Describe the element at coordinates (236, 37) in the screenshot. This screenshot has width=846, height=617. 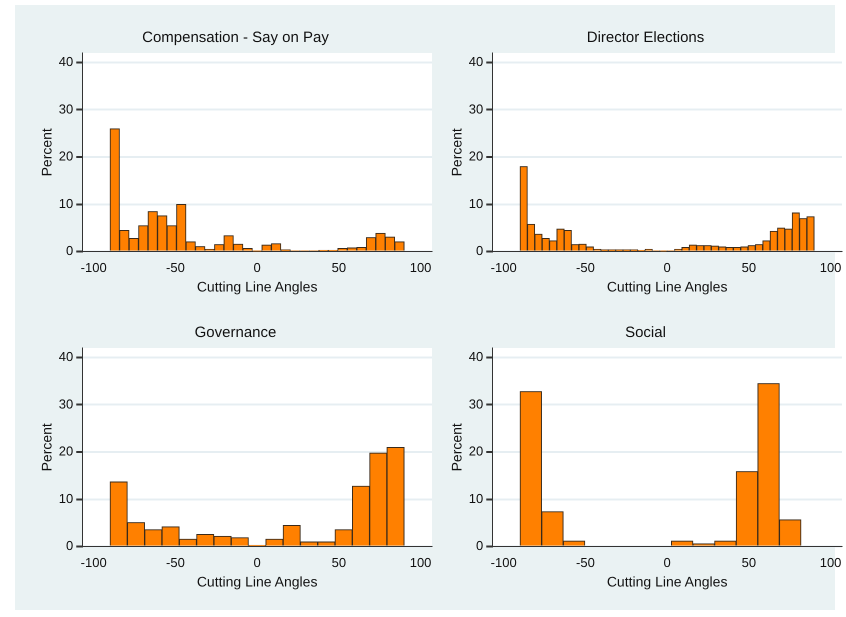
I see `chart-title: Compensation - Say on Pay` at that location.